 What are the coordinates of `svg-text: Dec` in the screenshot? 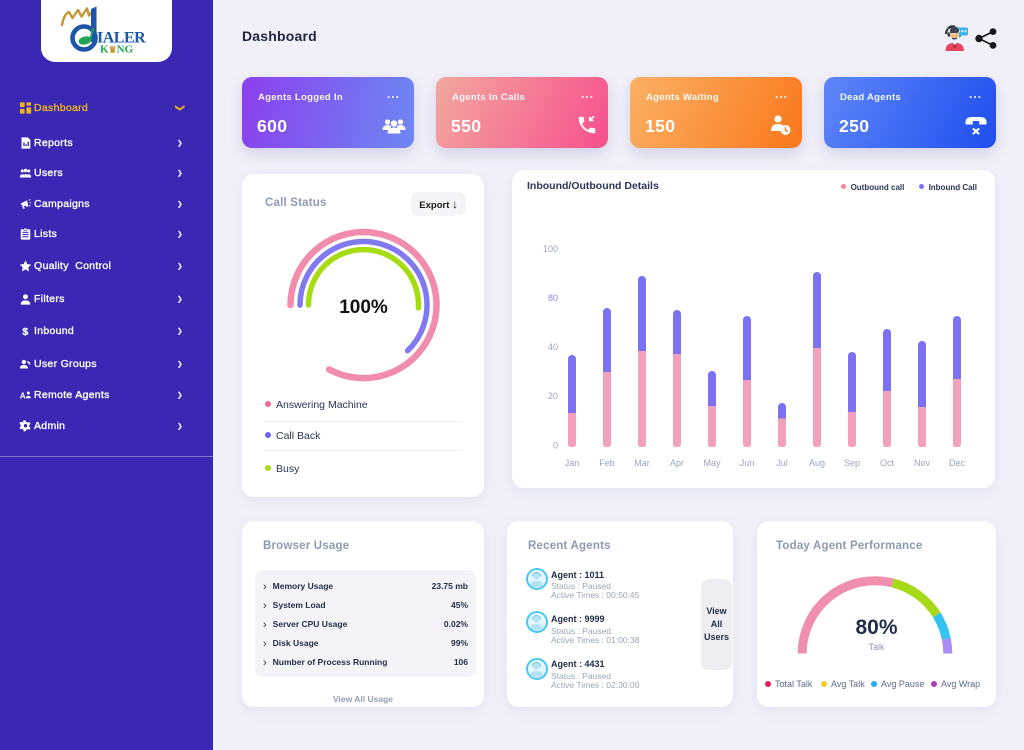 It's located at (957, 463).